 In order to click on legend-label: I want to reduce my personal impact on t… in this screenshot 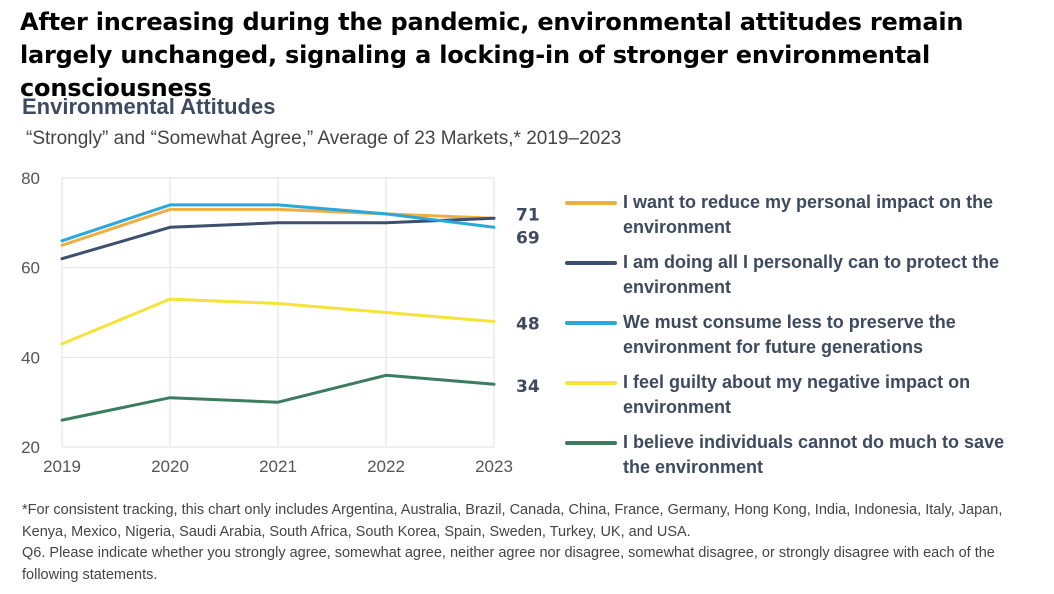, I will do `click(808, 214)`.